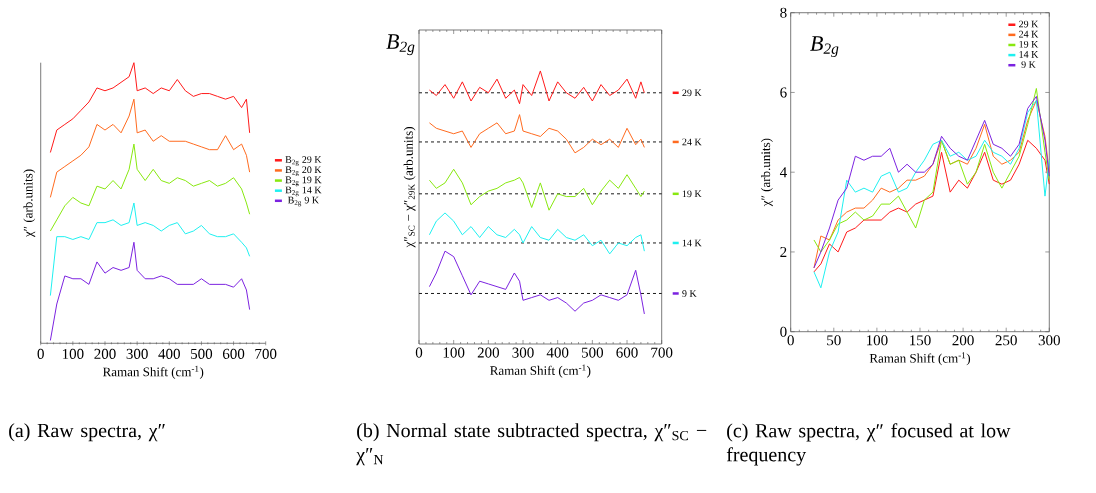  I want to click on x-tick-label: 50, so click(834, 340).